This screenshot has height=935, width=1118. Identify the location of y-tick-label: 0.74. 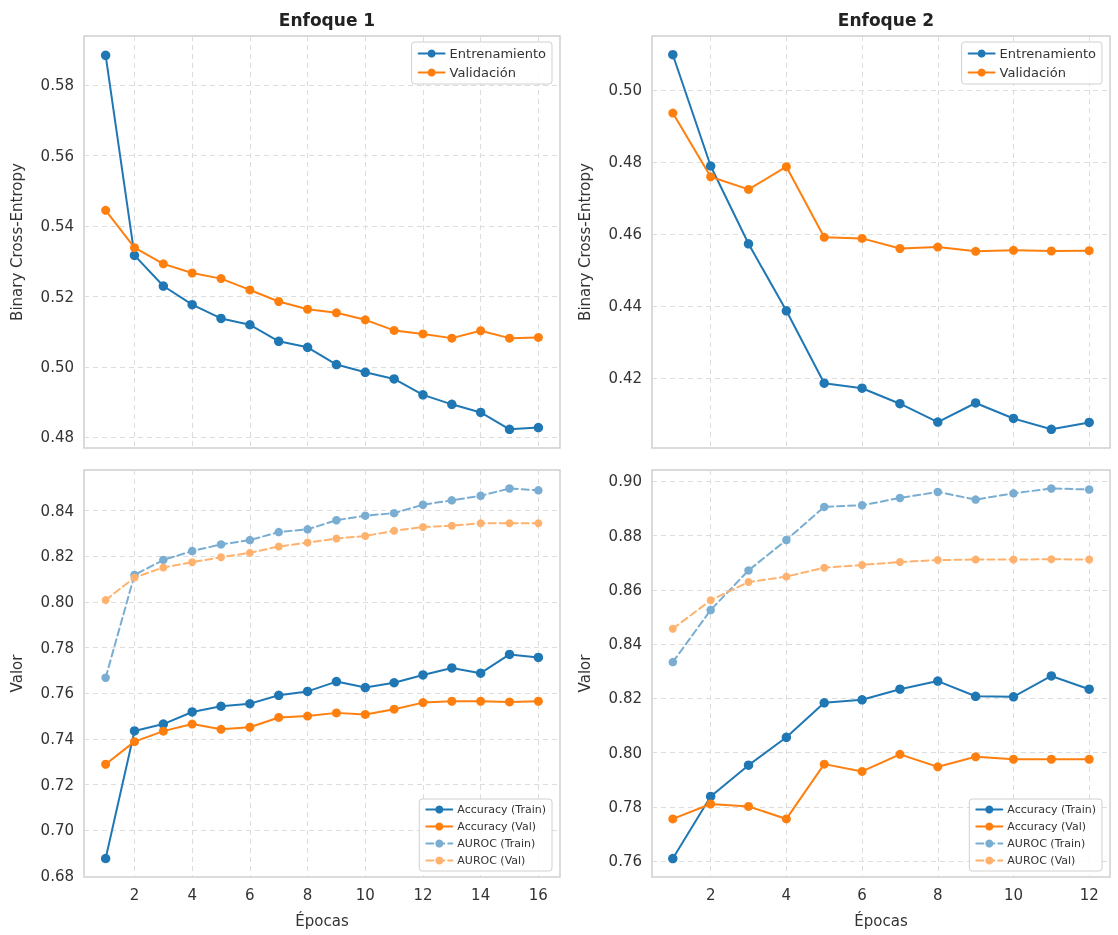
(57, 738).